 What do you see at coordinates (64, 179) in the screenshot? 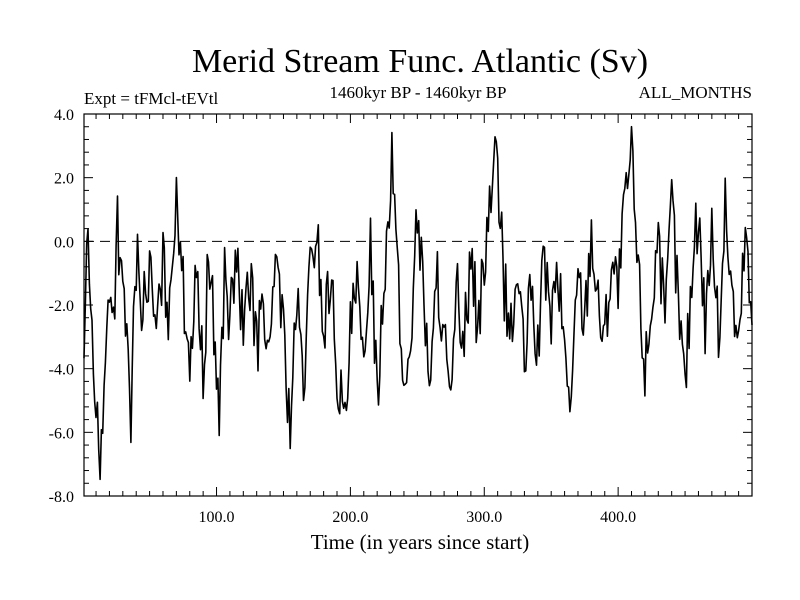
I see `y-tick-label: 2.0` at bounding box center [64, 179].